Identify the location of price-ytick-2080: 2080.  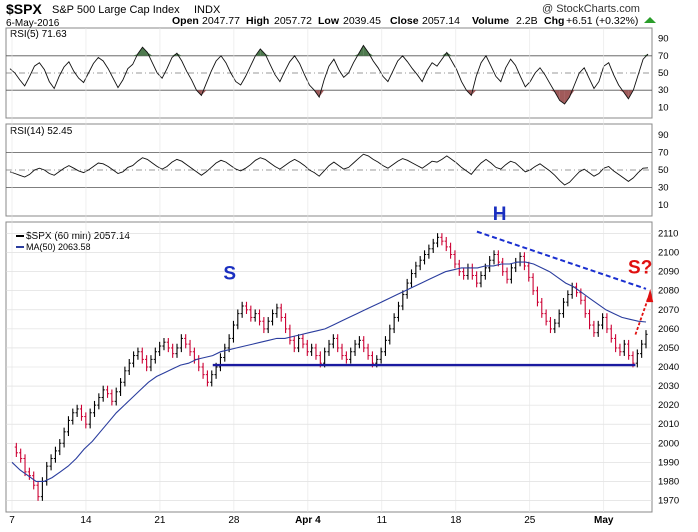
(668, 291).